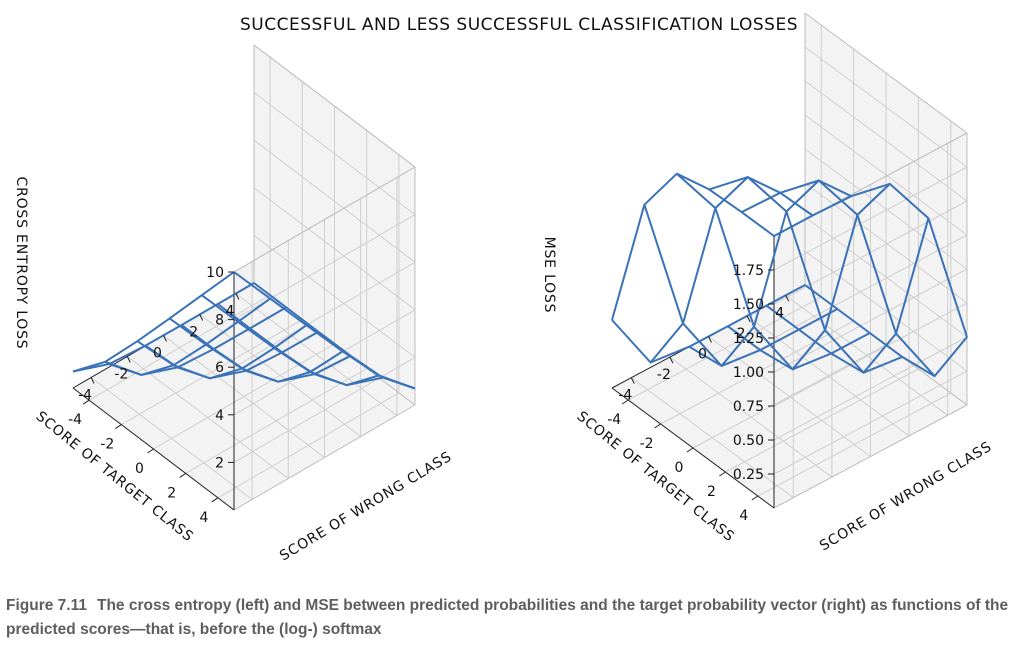  What do you see at coordinates (779, 313) in the screenshot?
I see `x-tick-label: 4` at bounding box center [779, 313].